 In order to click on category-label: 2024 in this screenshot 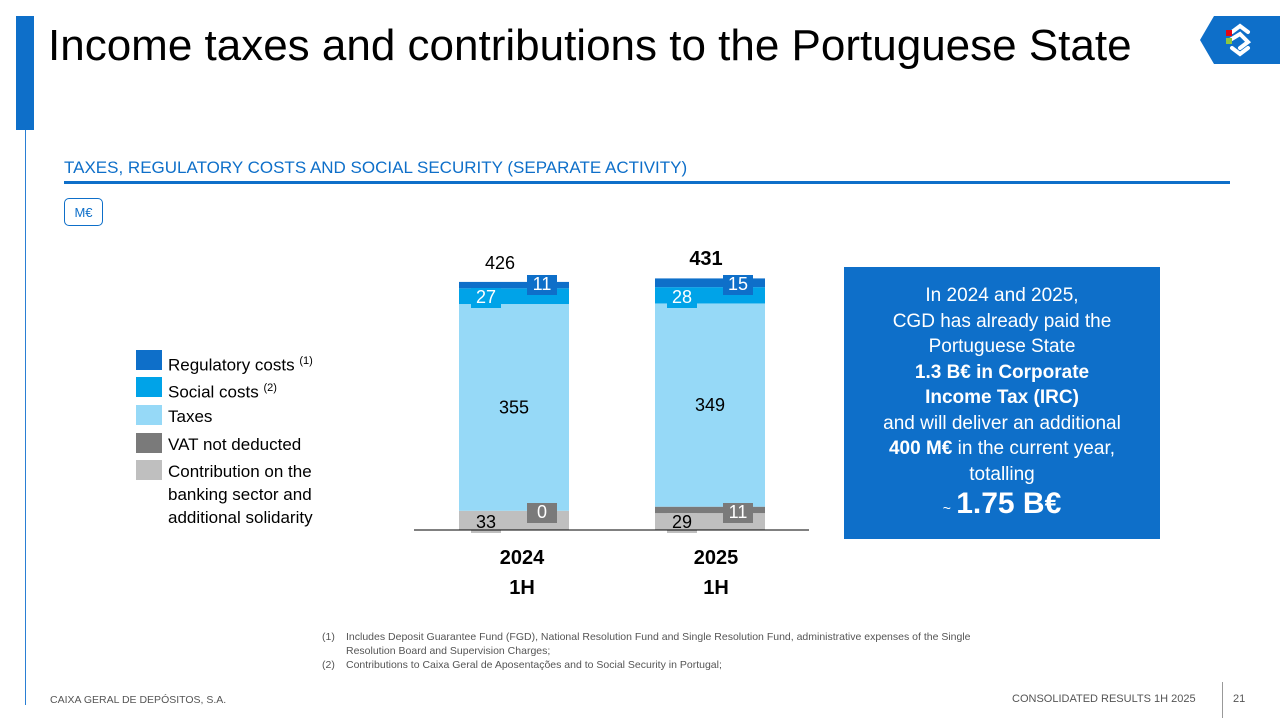, I will do `click(522, 558)`.